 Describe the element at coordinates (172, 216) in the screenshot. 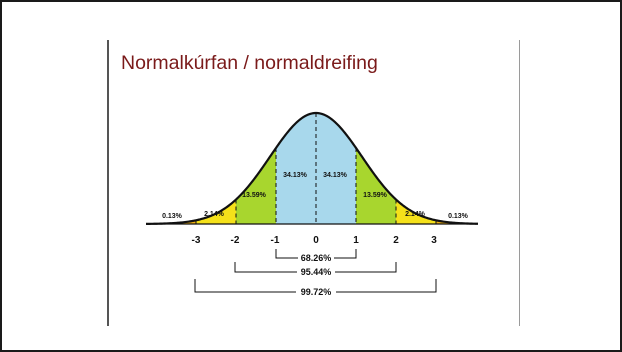

I see `label-tail-left: 0.13%` at that location.